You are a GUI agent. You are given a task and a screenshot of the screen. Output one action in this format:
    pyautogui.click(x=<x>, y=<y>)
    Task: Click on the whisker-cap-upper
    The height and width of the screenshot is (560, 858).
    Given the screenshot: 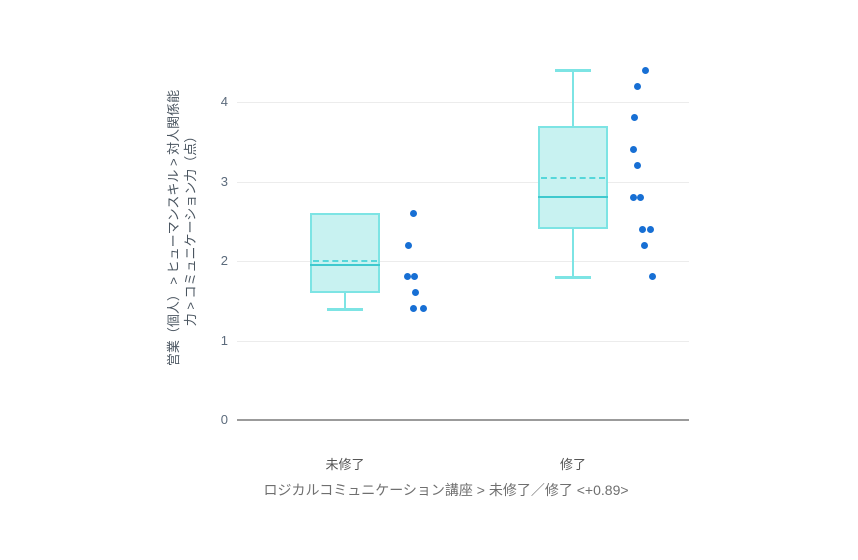 What is the action you would take?
    pyautogui.click(x=573, y=71)
    